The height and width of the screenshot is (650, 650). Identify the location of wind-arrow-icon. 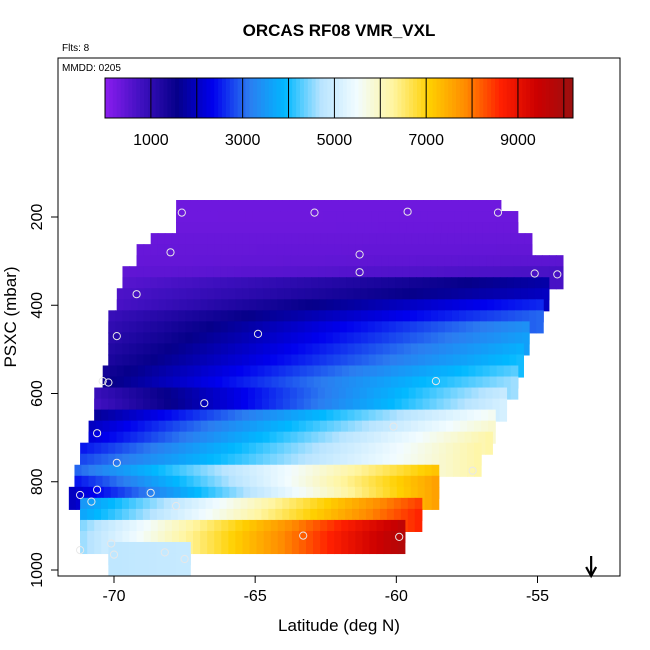
(591, 567).